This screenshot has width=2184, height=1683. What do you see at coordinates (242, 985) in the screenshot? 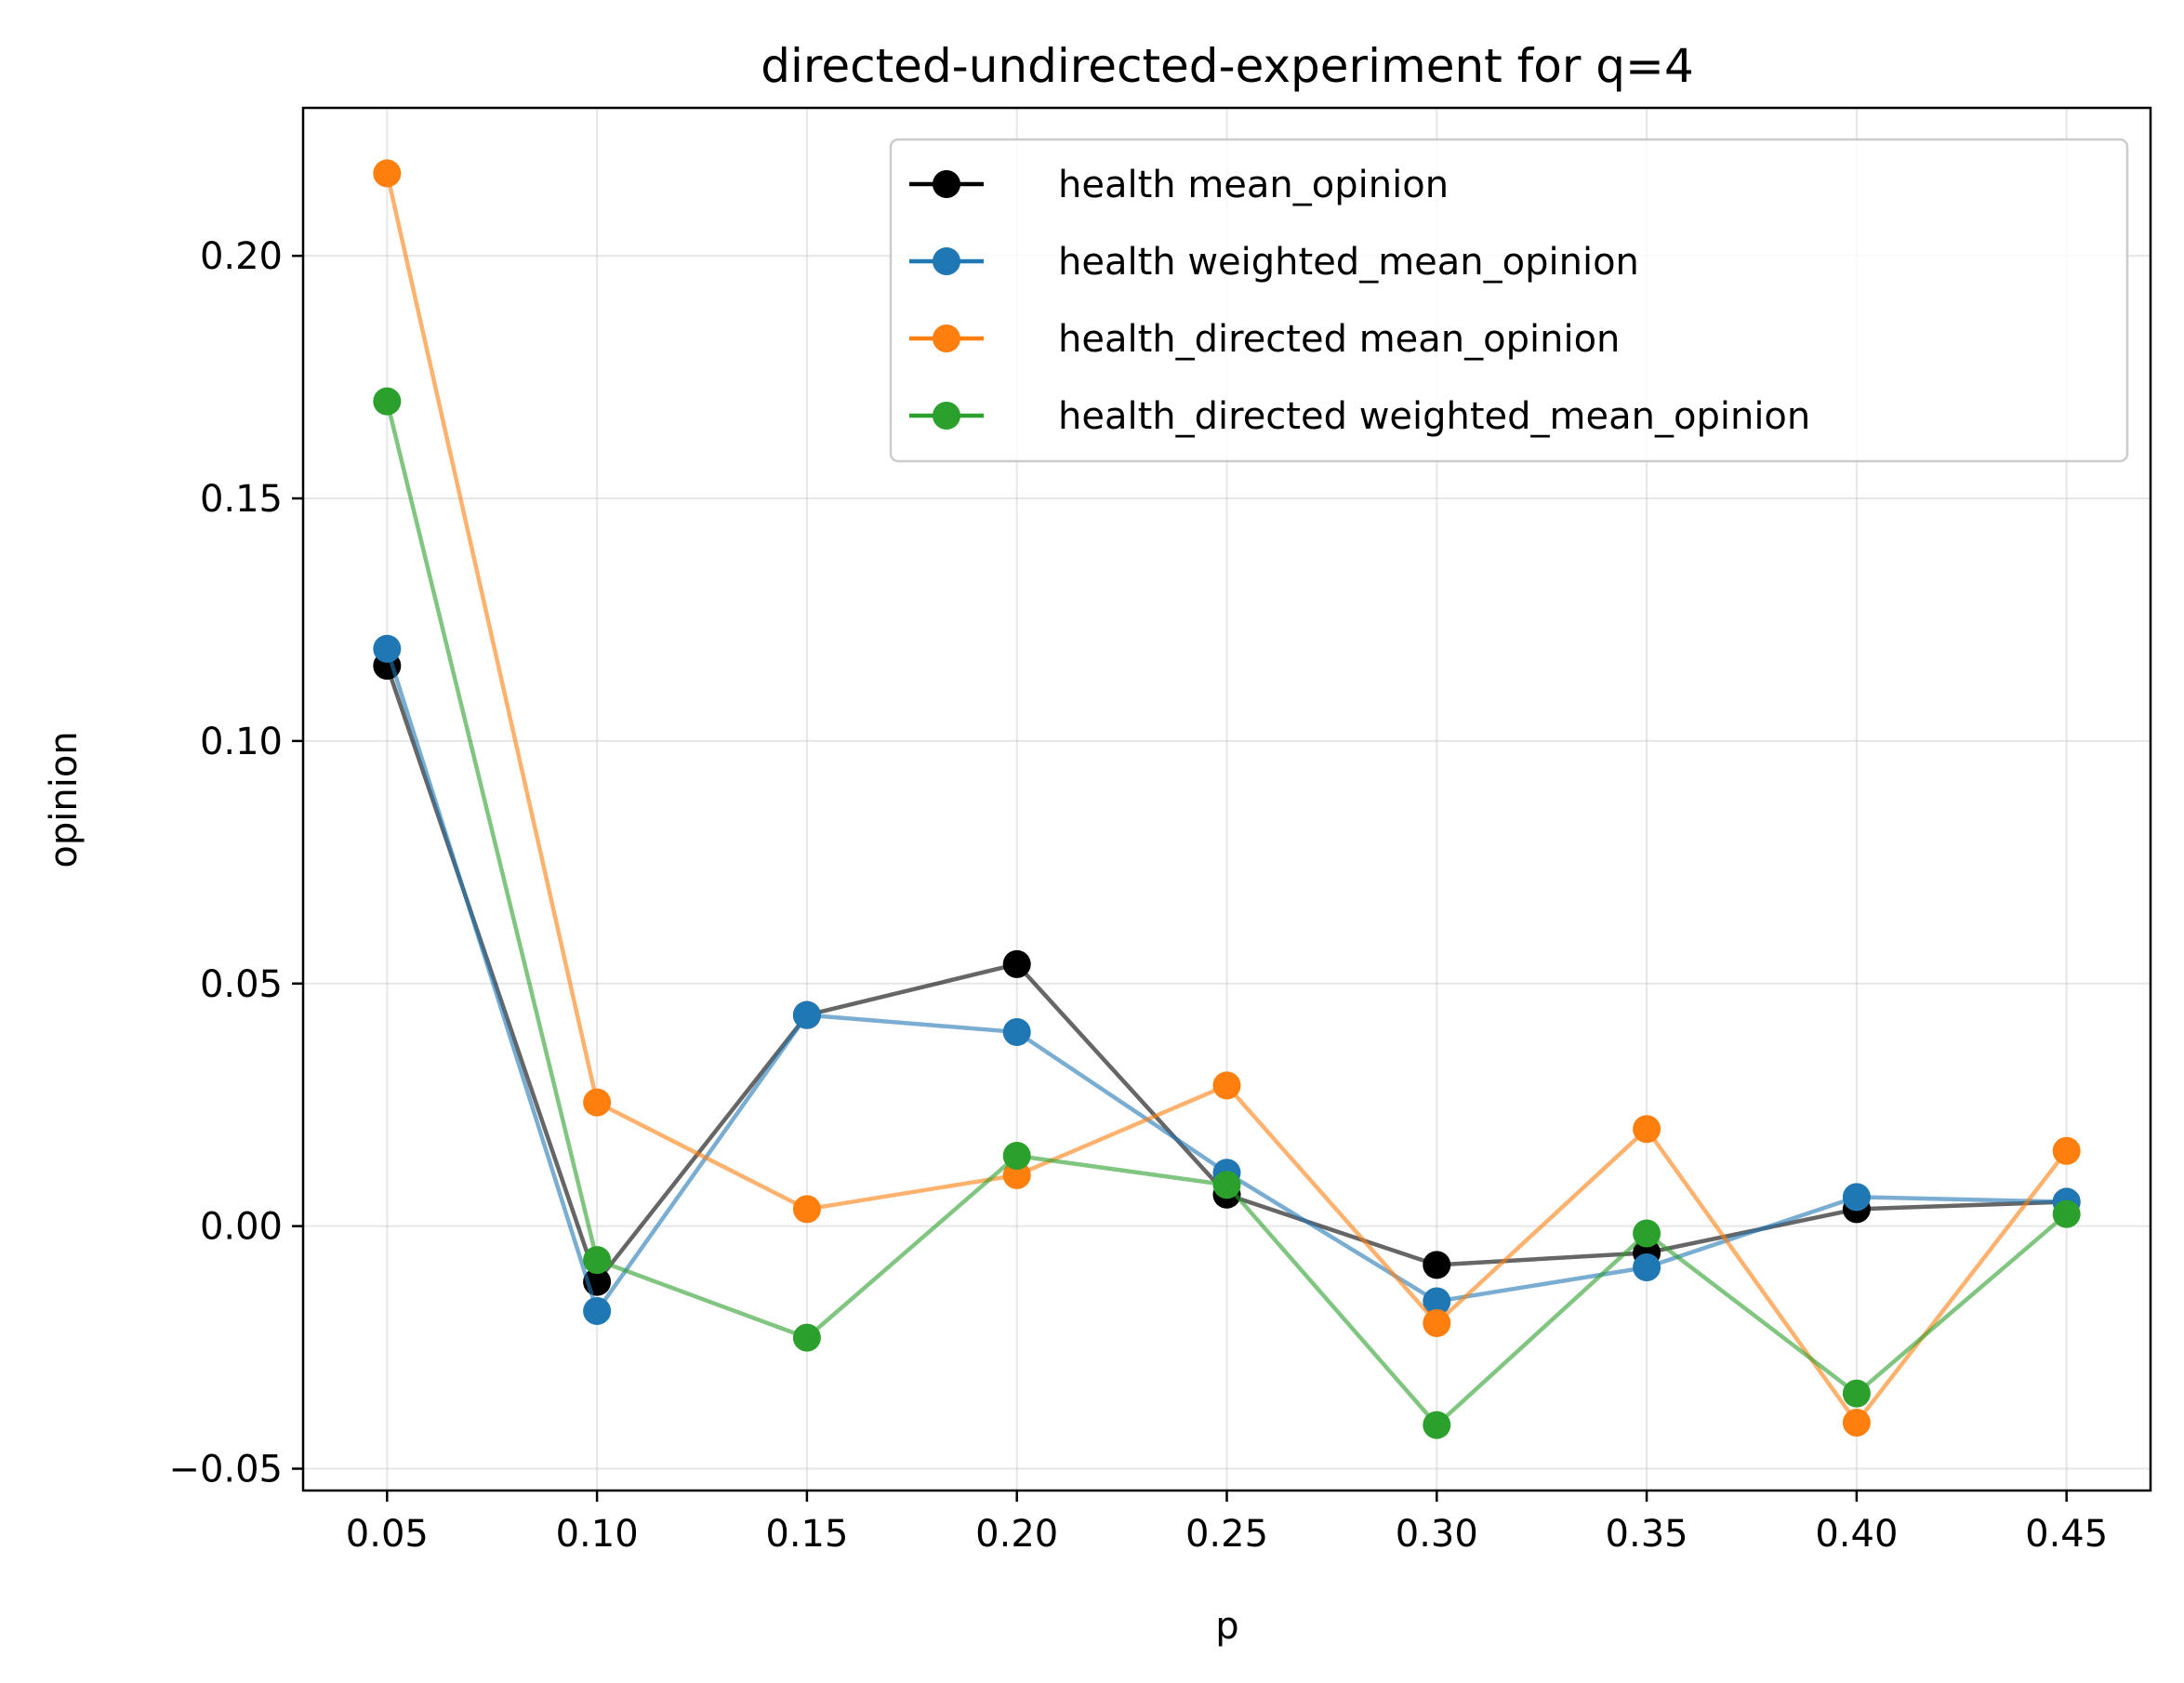
I see `y-tick-label: 0.05` at bounding box center [242, 985].